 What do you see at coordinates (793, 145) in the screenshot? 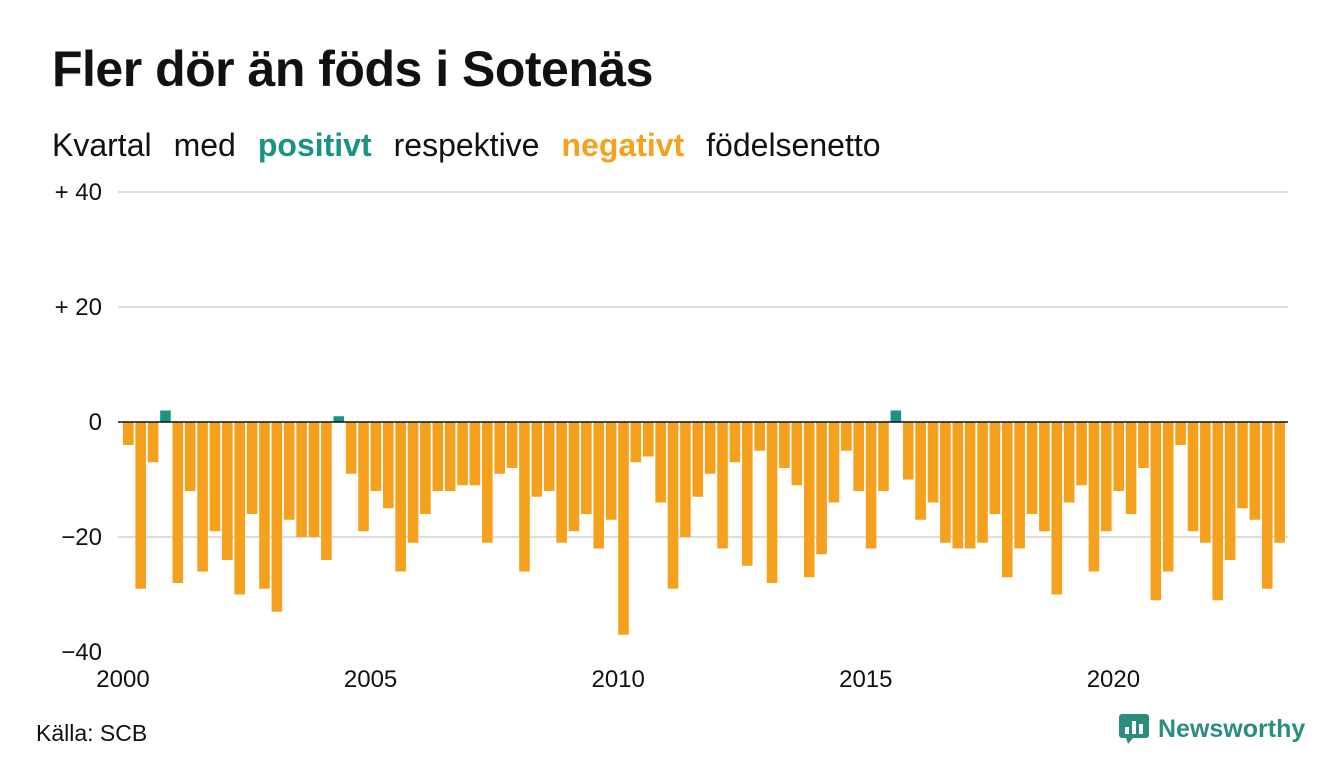
I see `subtitle-word-fodelsenetto: födelsenetto` at bounding box center [793, 145].